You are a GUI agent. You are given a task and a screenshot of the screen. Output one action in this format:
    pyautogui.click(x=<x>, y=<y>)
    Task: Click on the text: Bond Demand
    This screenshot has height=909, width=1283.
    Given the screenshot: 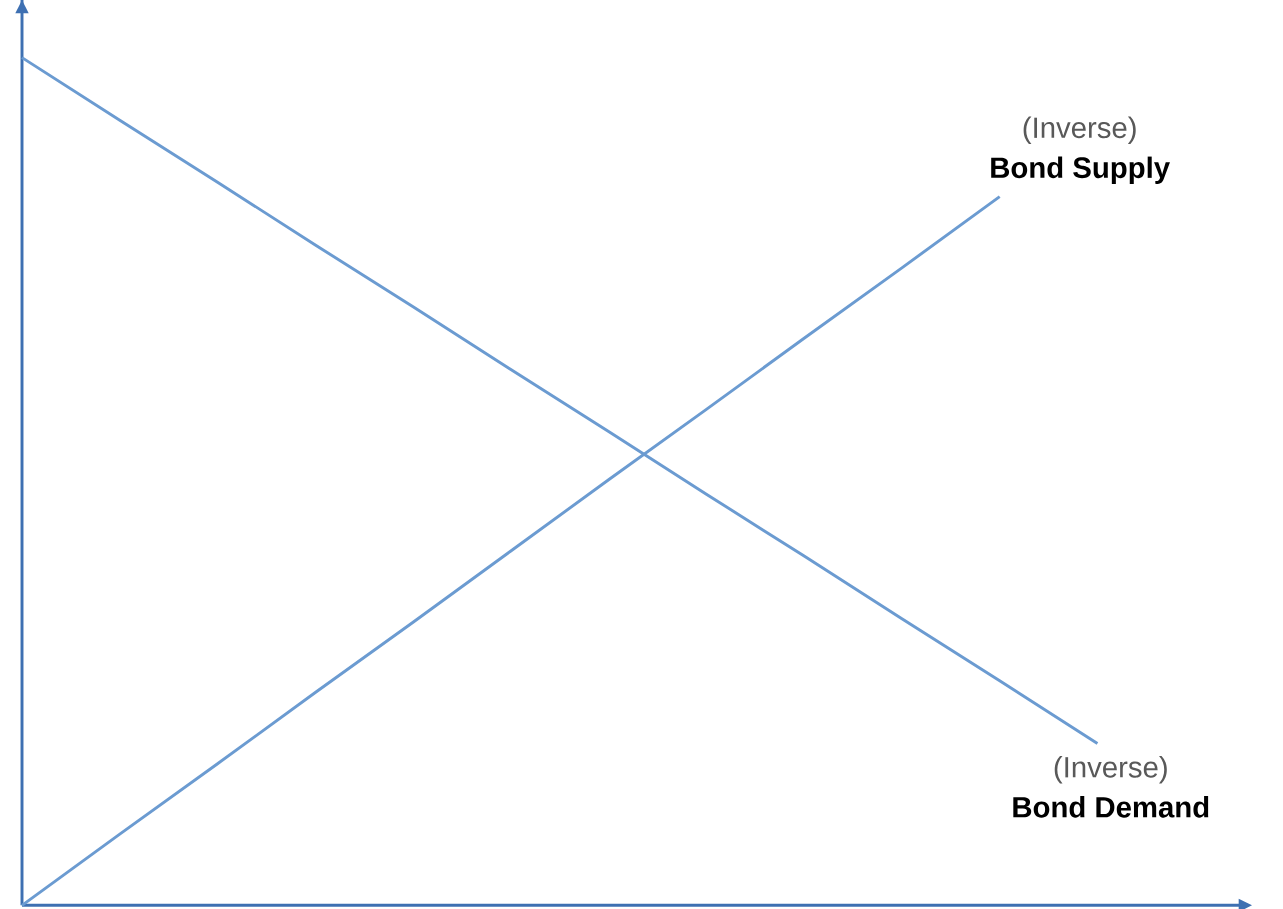 What is the action you would take?
    pyautogui.click(x=1111, y=806)
    